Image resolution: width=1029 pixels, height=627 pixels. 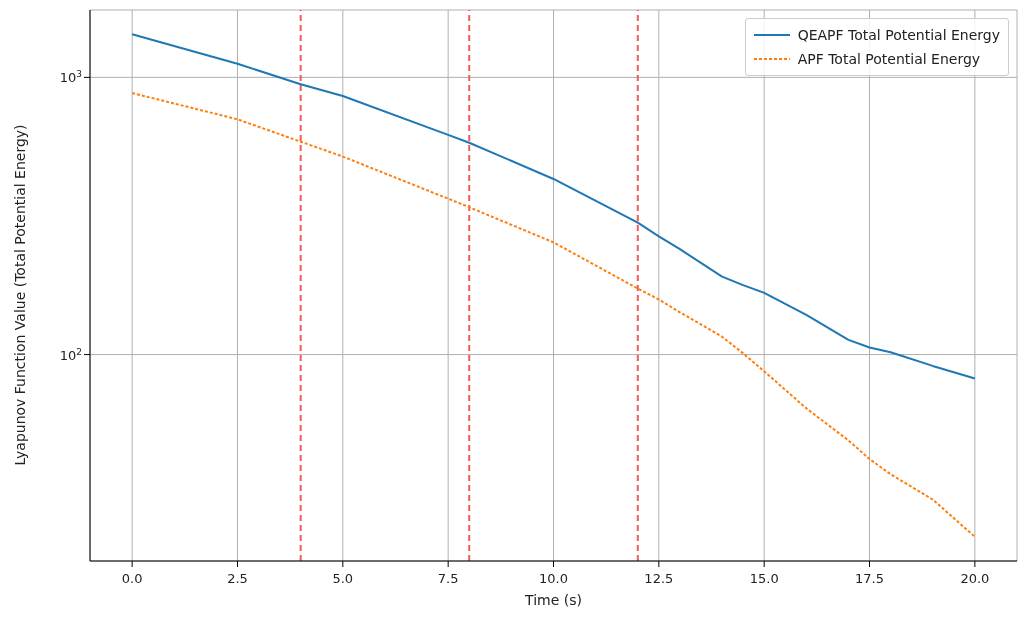 What do you see at coordinates (70, 354) in the screenshot?
I see `y-tick-label: 10$^{2}$` at bounding box center [70, 354].